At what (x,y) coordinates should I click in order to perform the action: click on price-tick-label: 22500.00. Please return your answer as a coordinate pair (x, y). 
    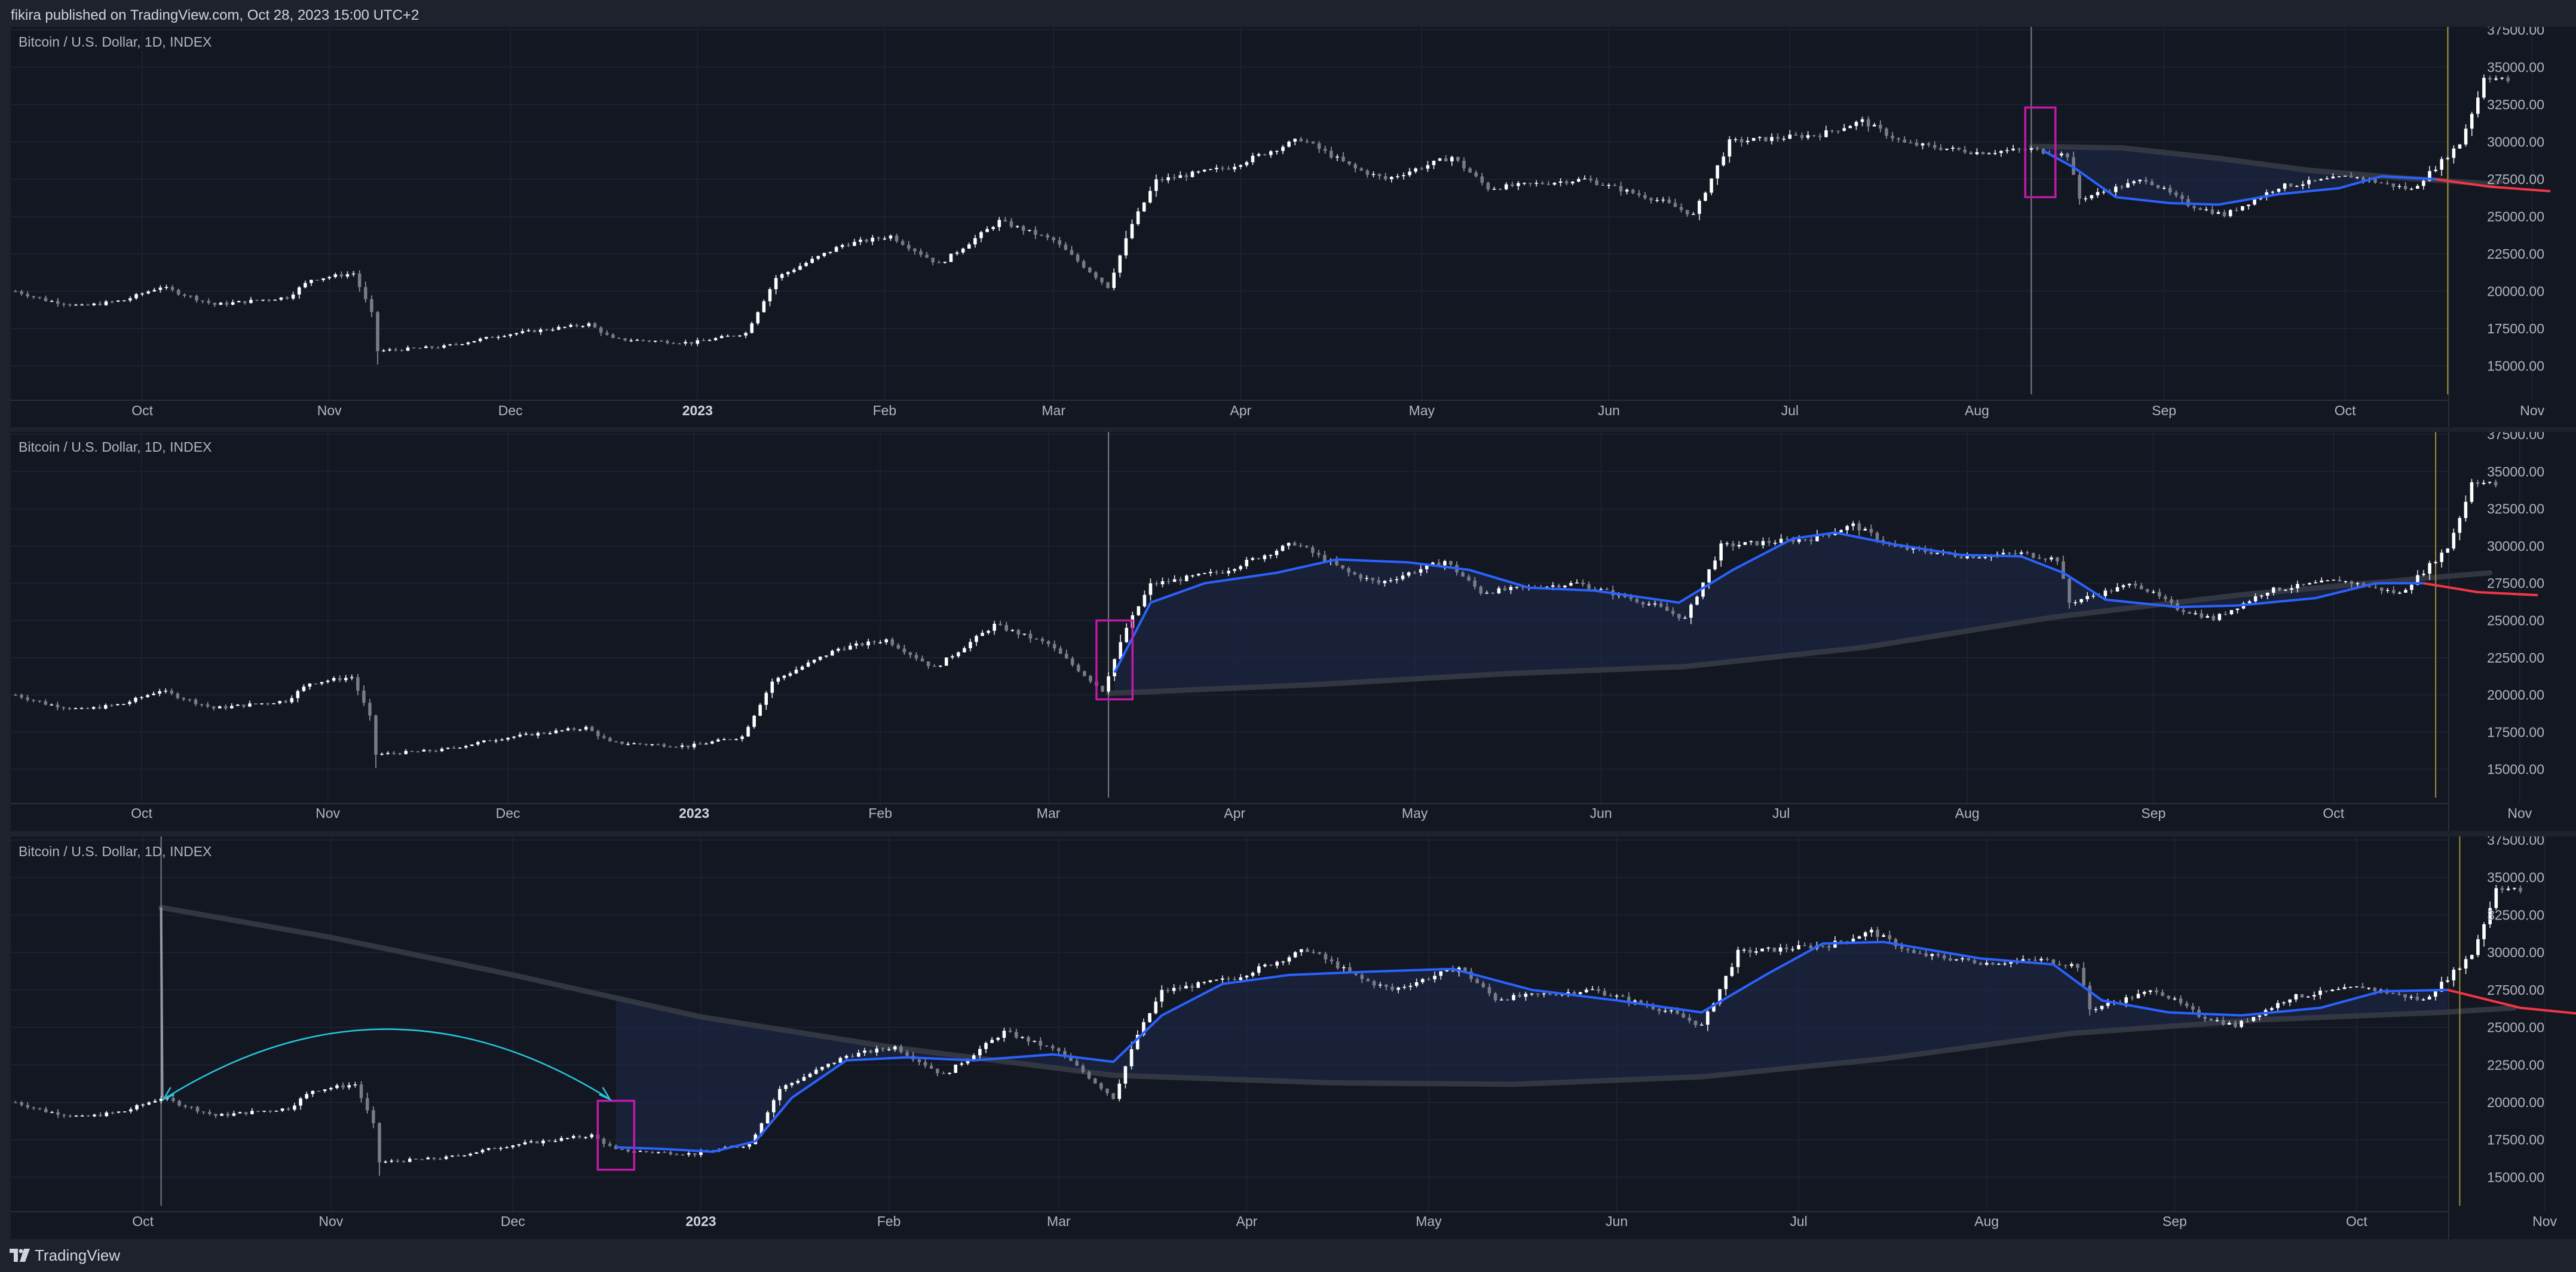
    Looking at the image, I should click on (2515, 254).